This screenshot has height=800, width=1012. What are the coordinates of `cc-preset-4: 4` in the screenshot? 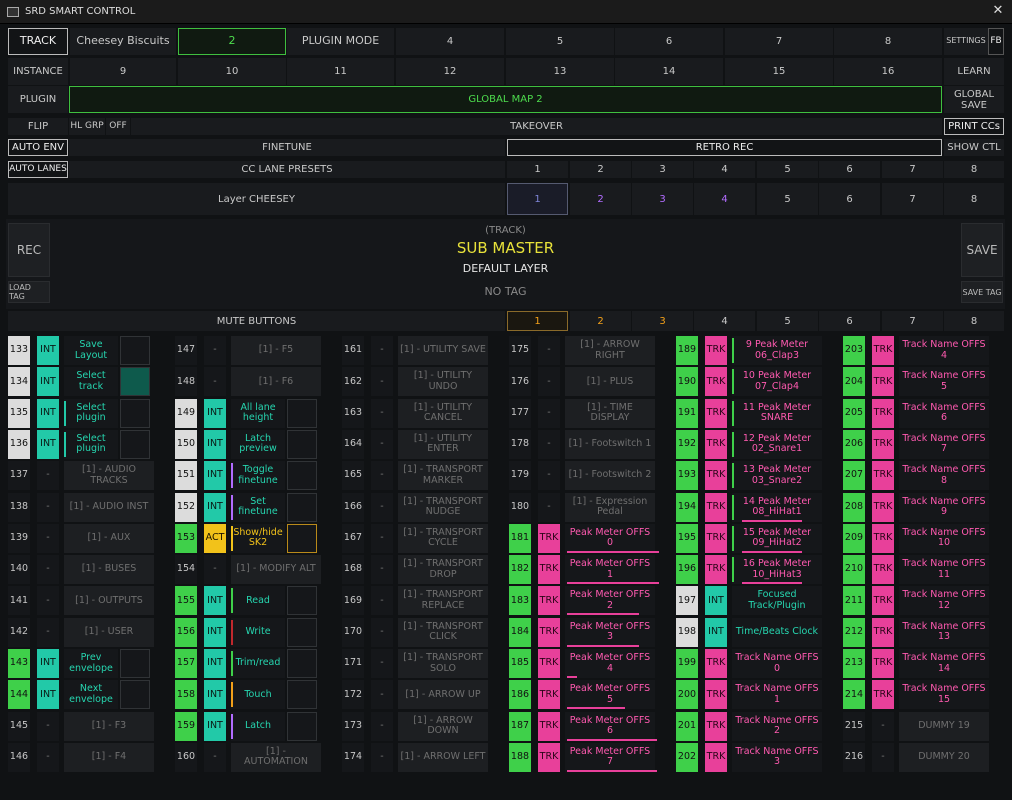 It's located at (724, 169).